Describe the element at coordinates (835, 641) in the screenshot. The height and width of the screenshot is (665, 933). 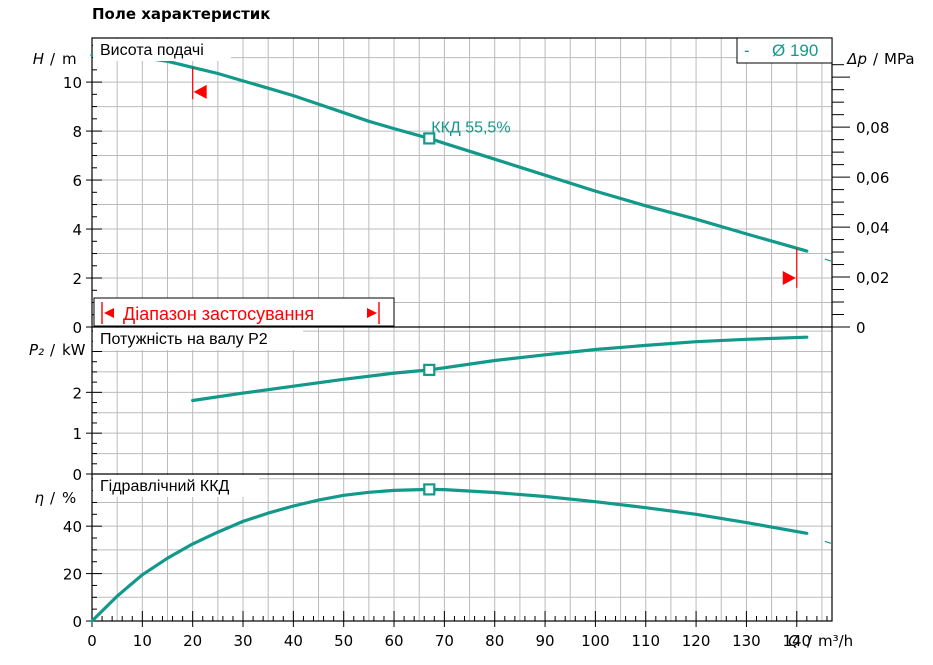
I see `x-axis-unit: m³/h` at that location.